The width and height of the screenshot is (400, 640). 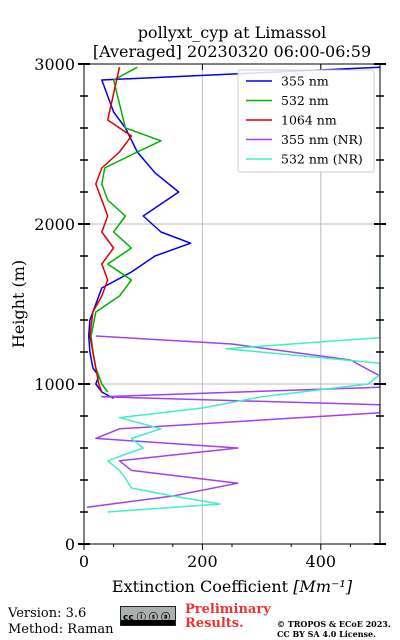 I want to click on y-axis-label: Height (m), so click(x=18, y=304).